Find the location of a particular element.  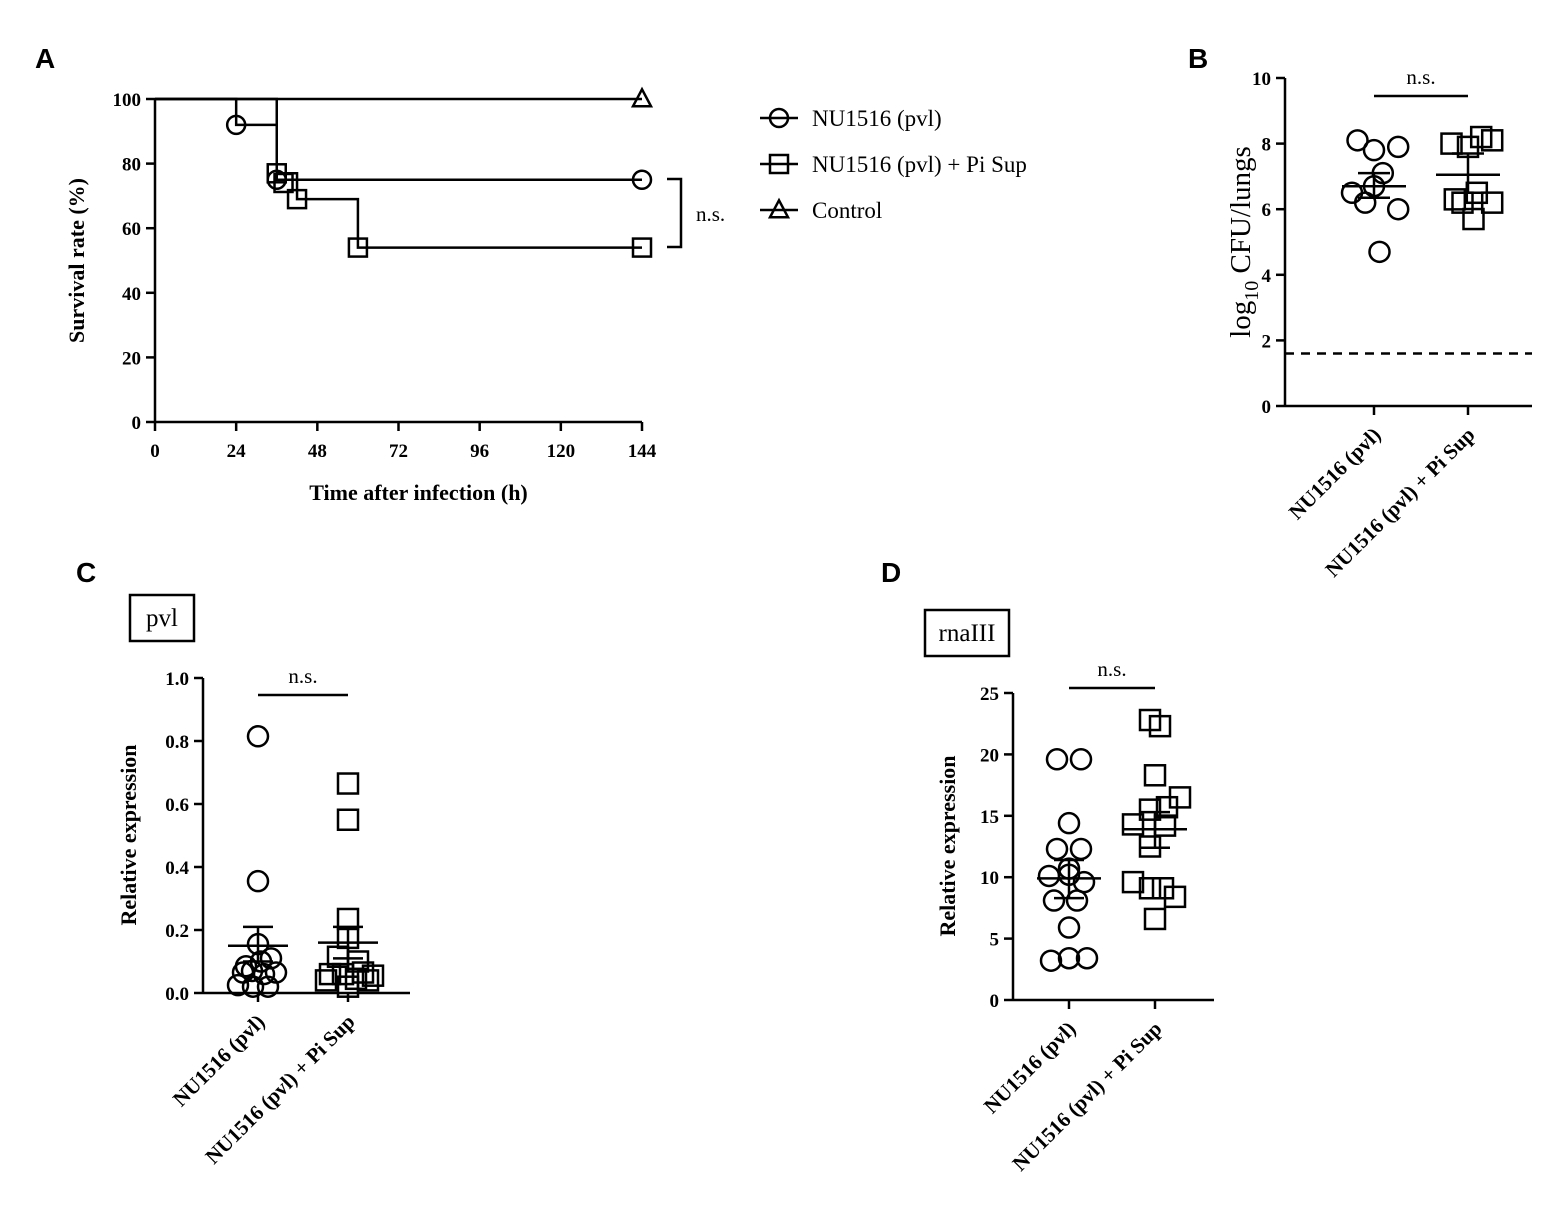

x-tick-label: 120 is located at coordinates (561, 451).